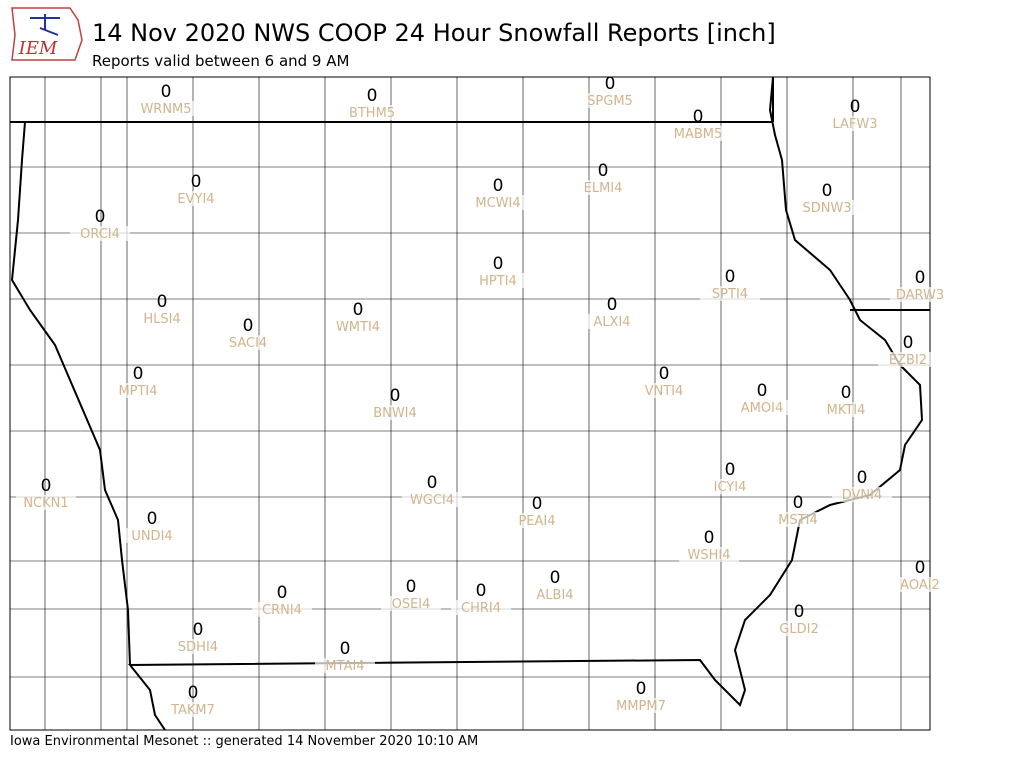 The width and height of the screenshot is (1024, 768). Describe the element at coordinates (920, 295) in the screenshot. I see `station-id: DARW3` at that location.